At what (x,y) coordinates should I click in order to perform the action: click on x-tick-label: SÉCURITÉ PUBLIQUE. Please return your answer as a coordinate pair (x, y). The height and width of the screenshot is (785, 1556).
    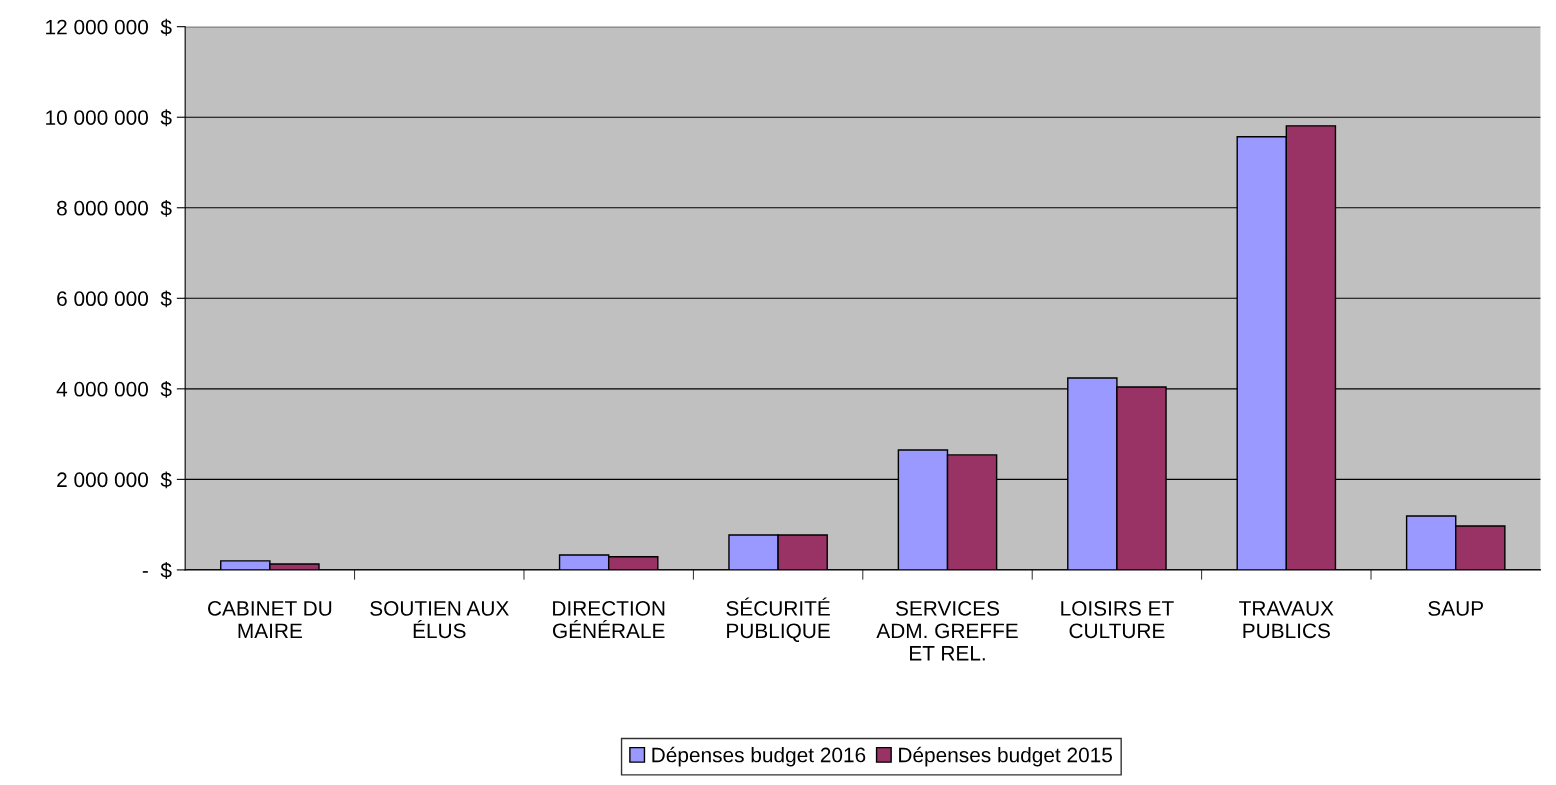
    Looking at the image, I should click on (778, 619).